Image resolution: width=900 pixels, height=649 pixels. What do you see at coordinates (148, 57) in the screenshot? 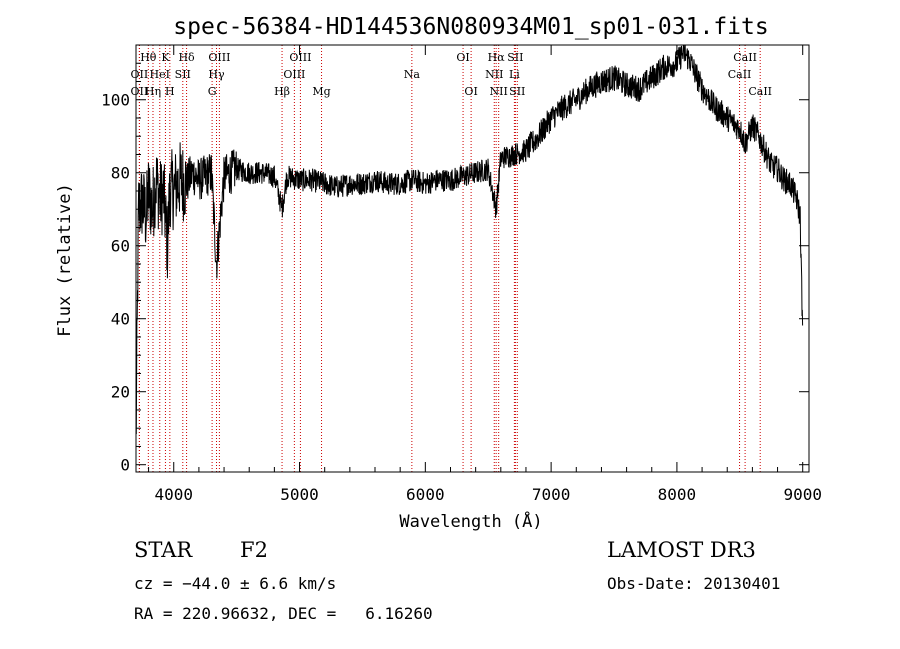
I see `line-label: Hθ` at bounding box center [148, 57].